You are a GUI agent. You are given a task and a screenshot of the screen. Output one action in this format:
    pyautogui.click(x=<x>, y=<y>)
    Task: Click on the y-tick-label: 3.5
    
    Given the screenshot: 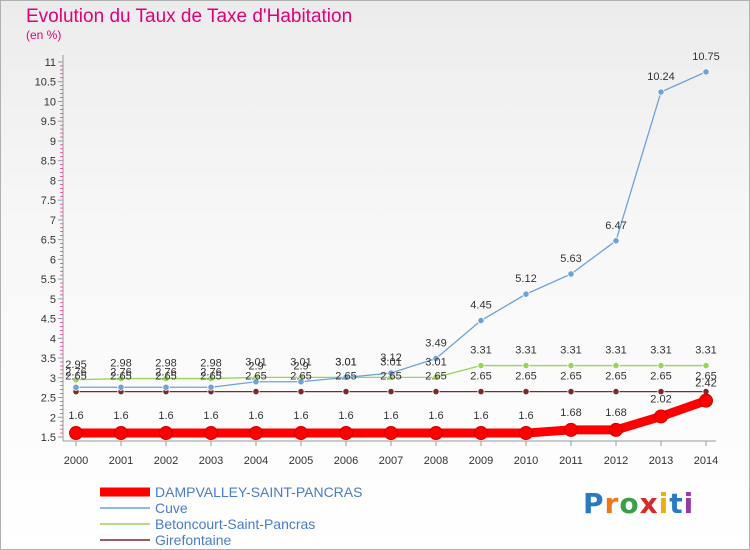 What is the action you would take?
    pyautogui.click(x=48, y=359)
    